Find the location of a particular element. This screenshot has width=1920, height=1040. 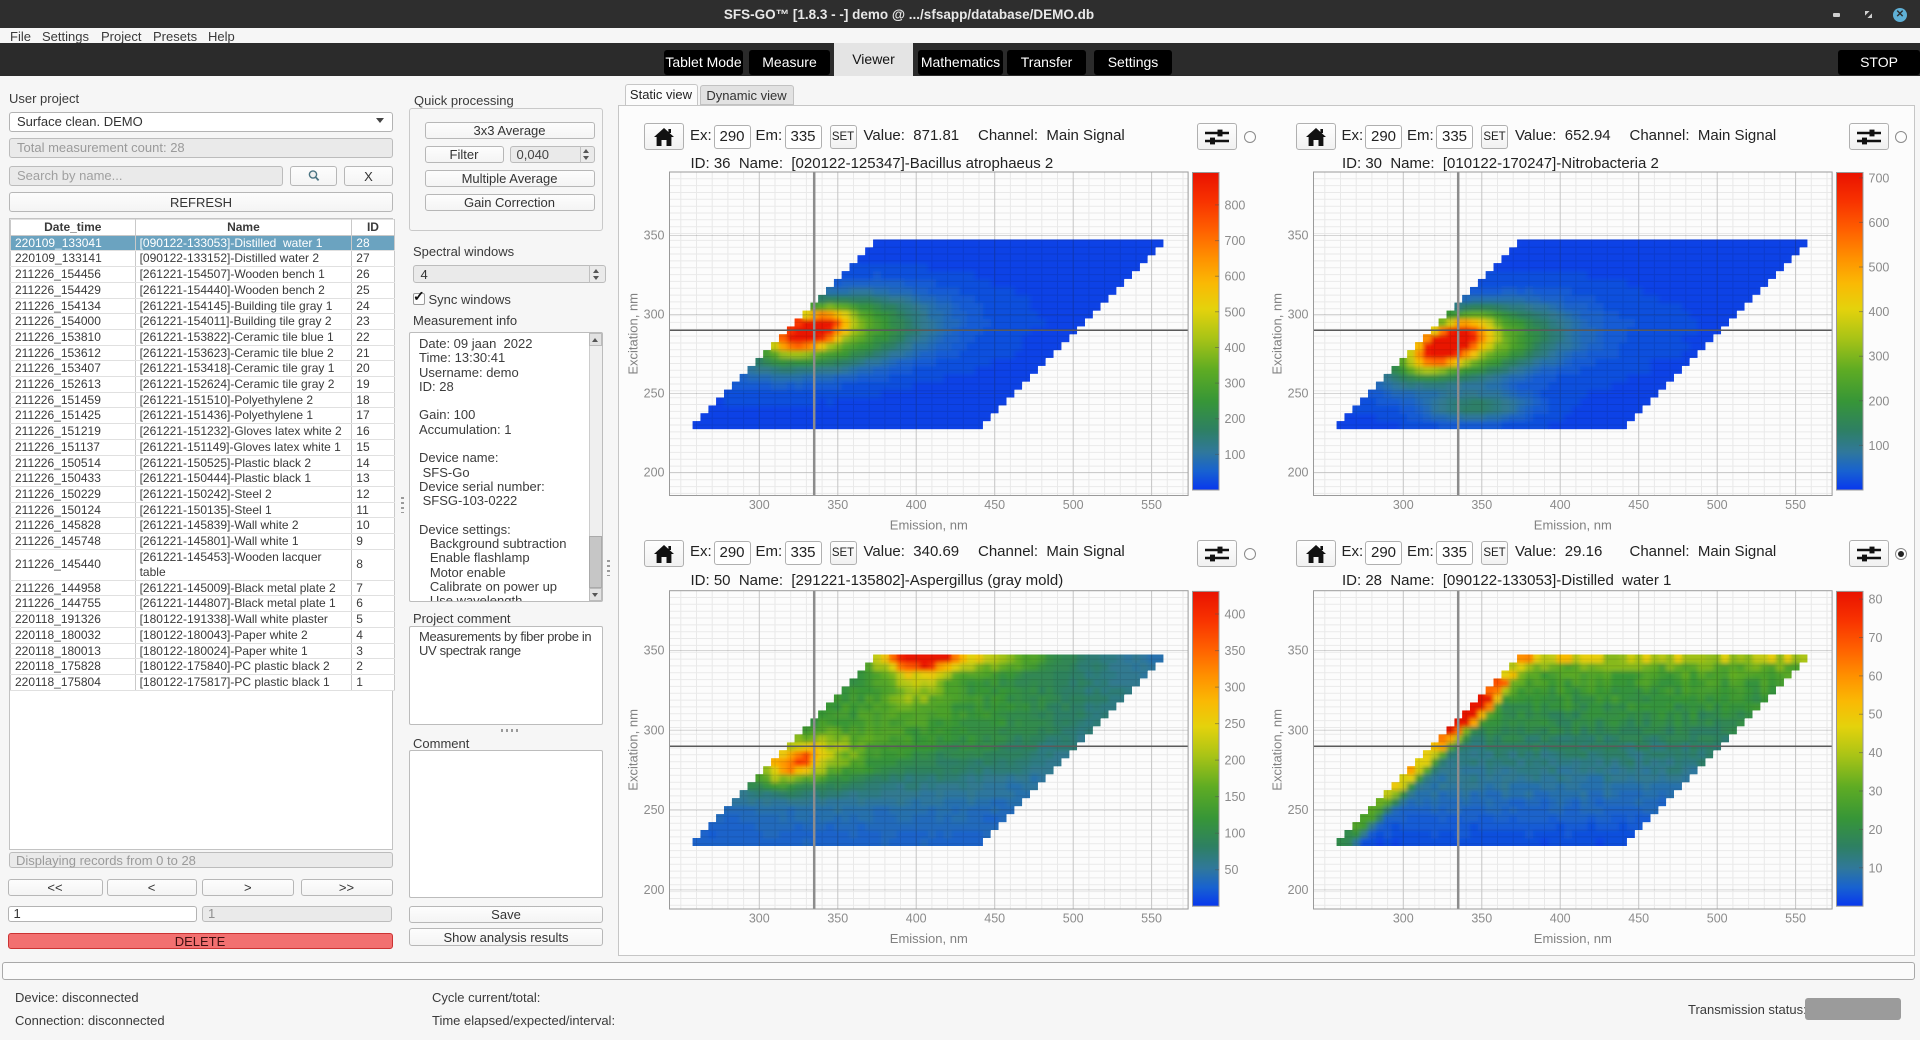

svg-text: 800 is located at coordinates (1235, 205).